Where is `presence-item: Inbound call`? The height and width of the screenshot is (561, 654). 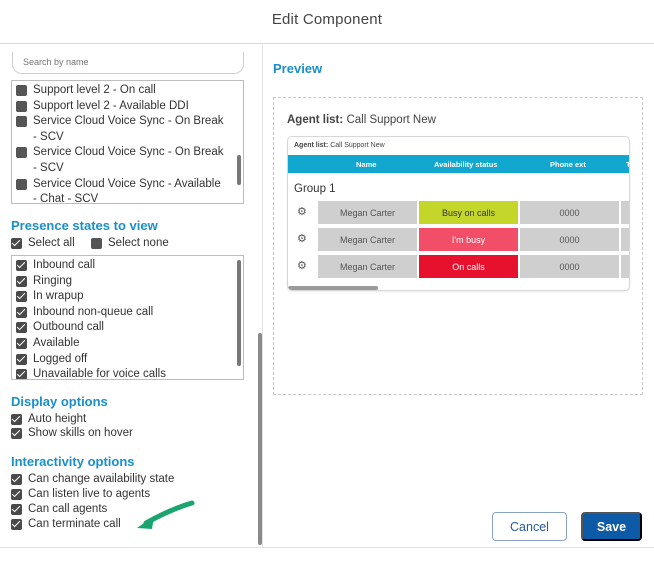 presence-item: Inbound call is located at coordinates (127, 266).